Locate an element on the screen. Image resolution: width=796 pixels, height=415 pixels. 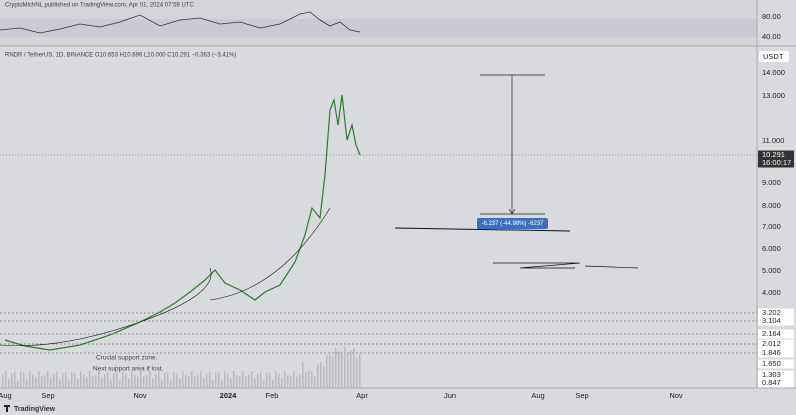
measure-label: -6.237 (-44.98%) -6237 is located at coordinates (512, 224).